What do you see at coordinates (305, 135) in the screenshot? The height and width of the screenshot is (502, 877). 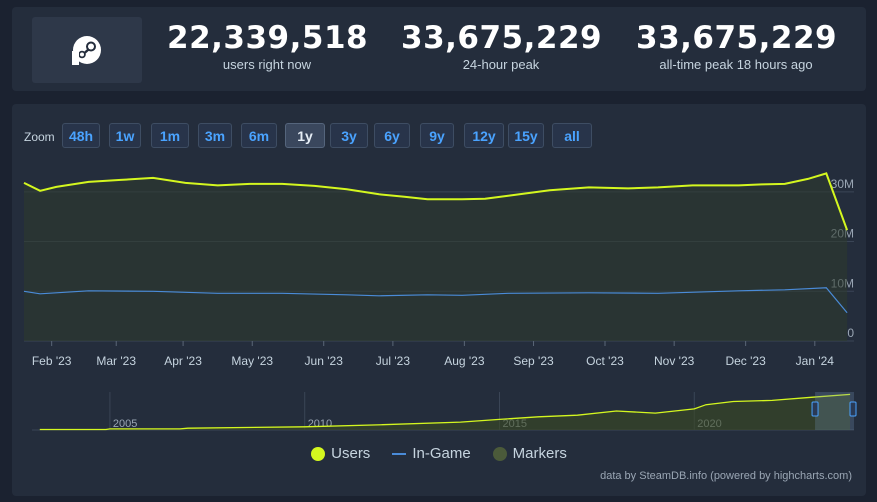 I see `zoom-button-1y: 1y` at bounding box center [305, 135].